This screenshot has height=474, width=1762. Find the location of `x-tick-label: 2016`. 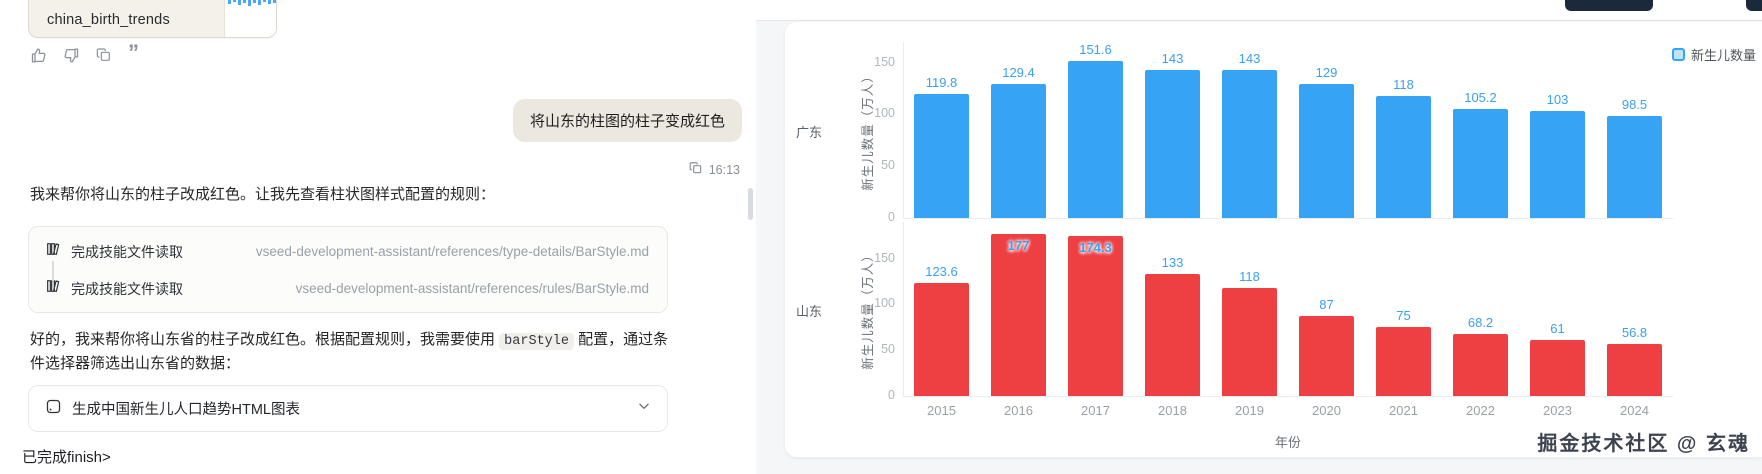

x-tick-label: 2016 is located at coordinates (1018, 410).